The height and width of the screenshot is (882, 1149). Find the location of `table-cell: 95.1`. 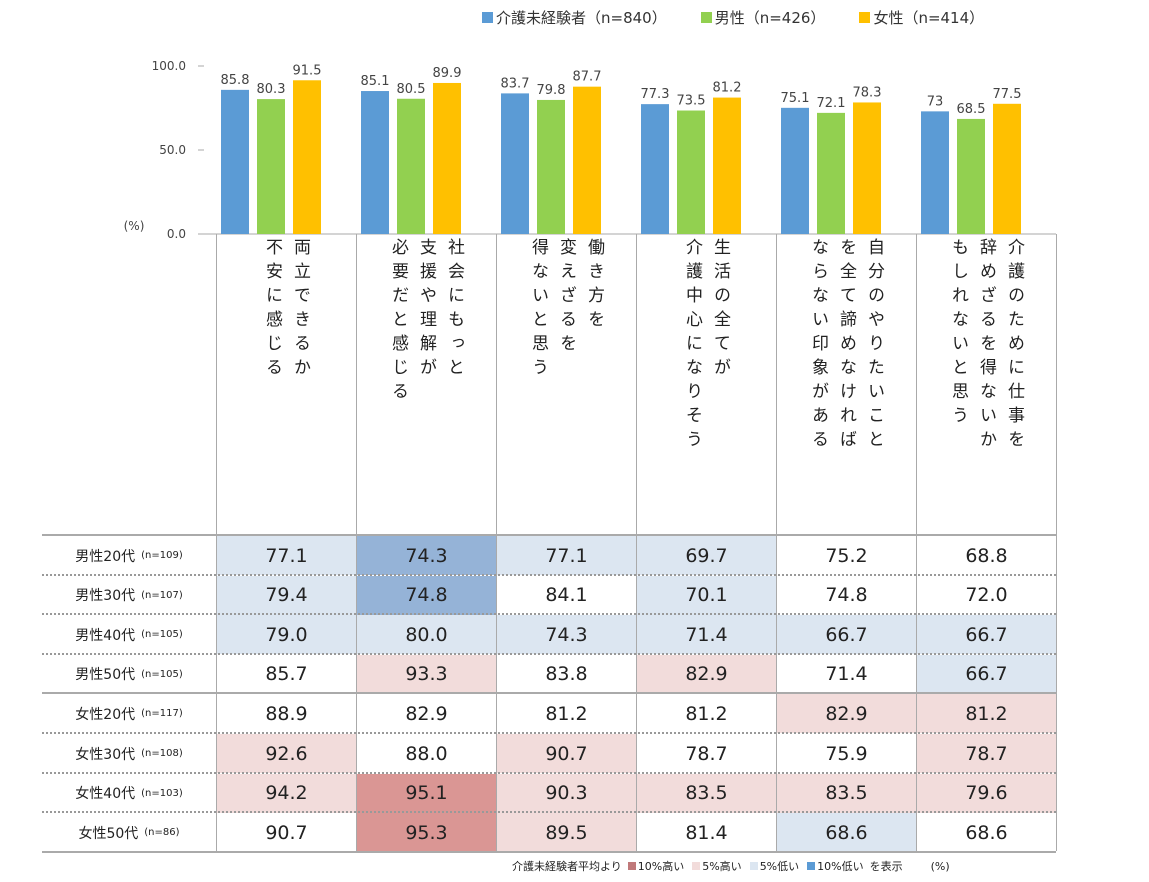

table-cell: 95.1 is located at coordinates (426, 793).